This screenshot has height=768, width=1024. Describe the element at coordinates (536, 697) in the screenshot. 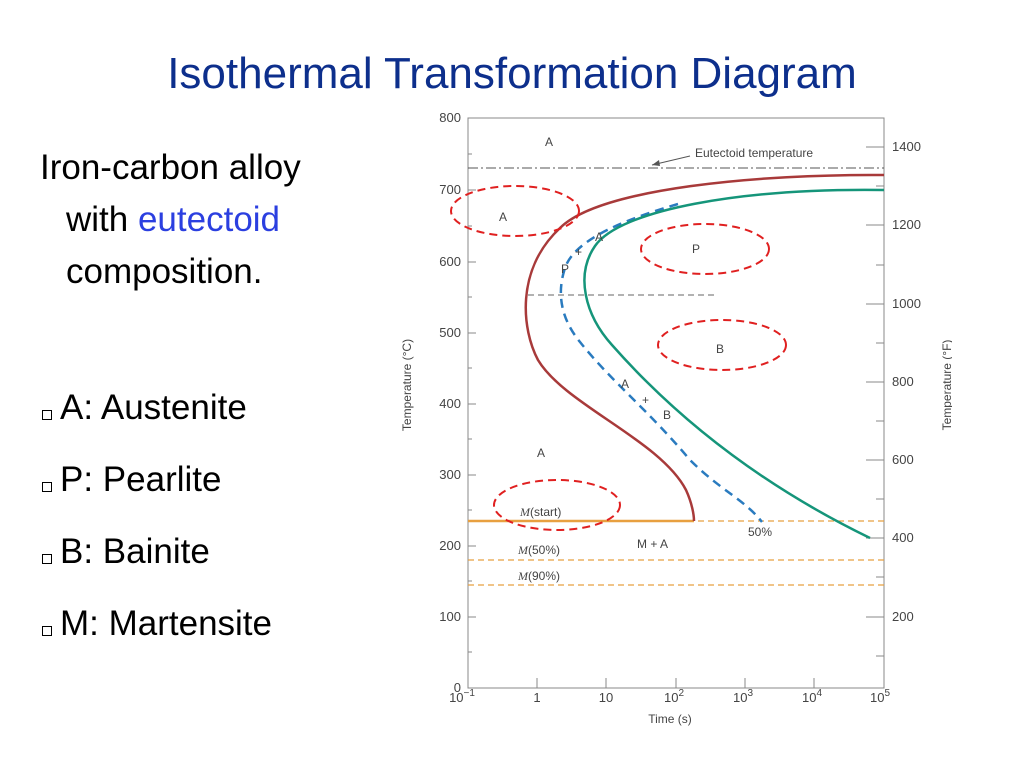

I see `x-tick-label: 1` at that location.